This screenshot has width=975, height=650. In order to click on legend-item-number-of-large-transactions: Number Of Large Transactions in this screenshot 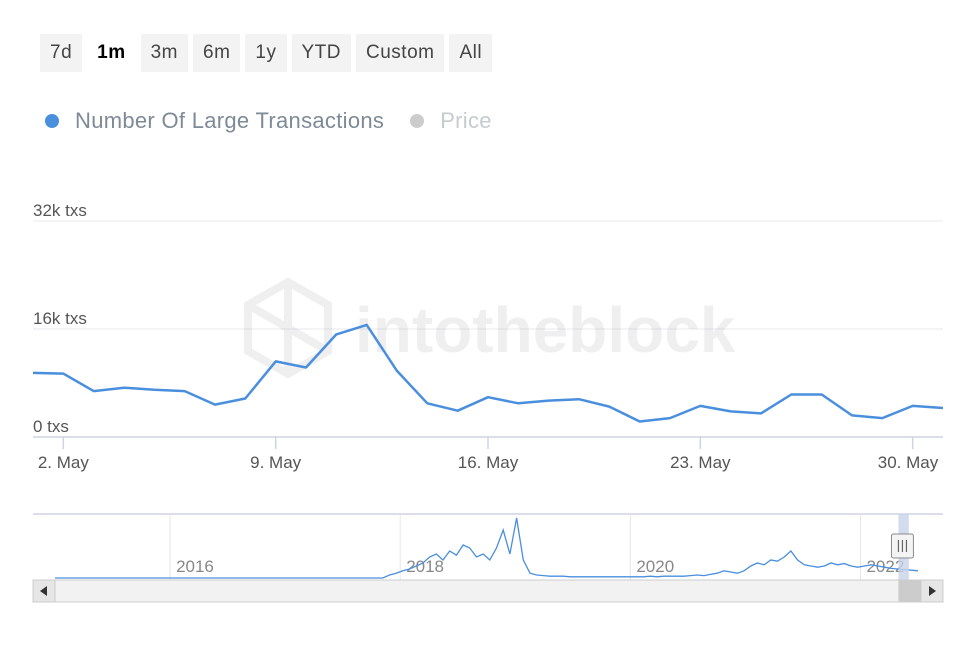, I will do `click(214, 121)`.